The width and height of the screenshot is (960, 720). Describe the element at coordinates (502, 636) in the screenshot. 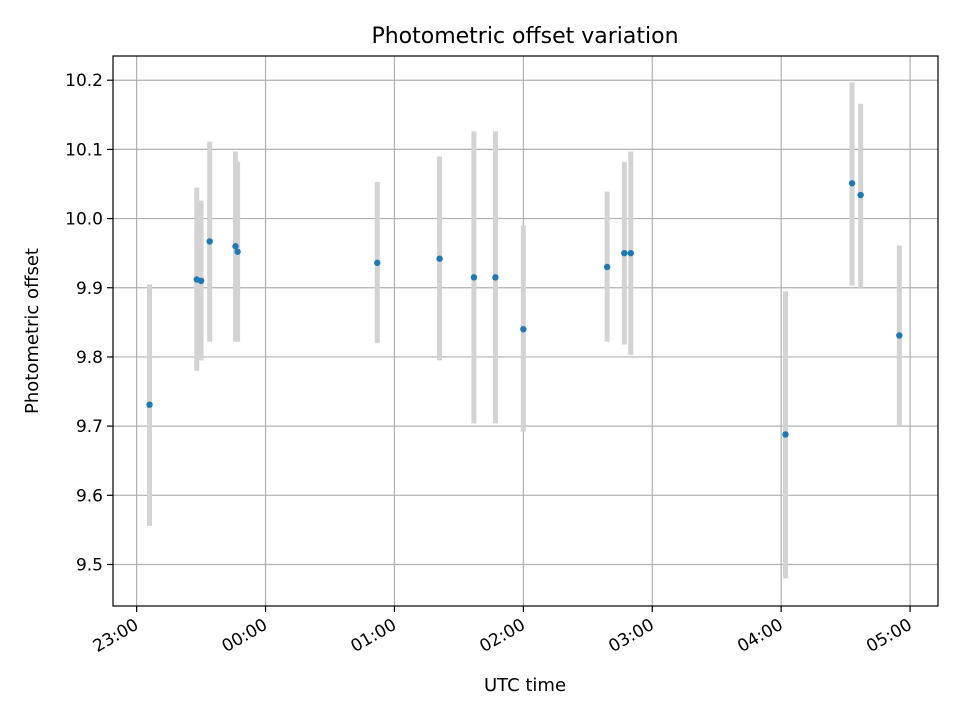

I see `x-tick-label: 02:00` at that location.